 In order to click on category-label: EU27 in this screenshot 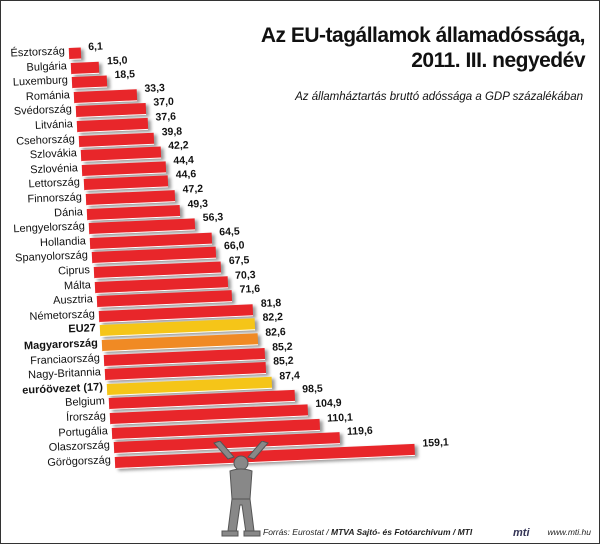, I will do `click(82, 329)`.